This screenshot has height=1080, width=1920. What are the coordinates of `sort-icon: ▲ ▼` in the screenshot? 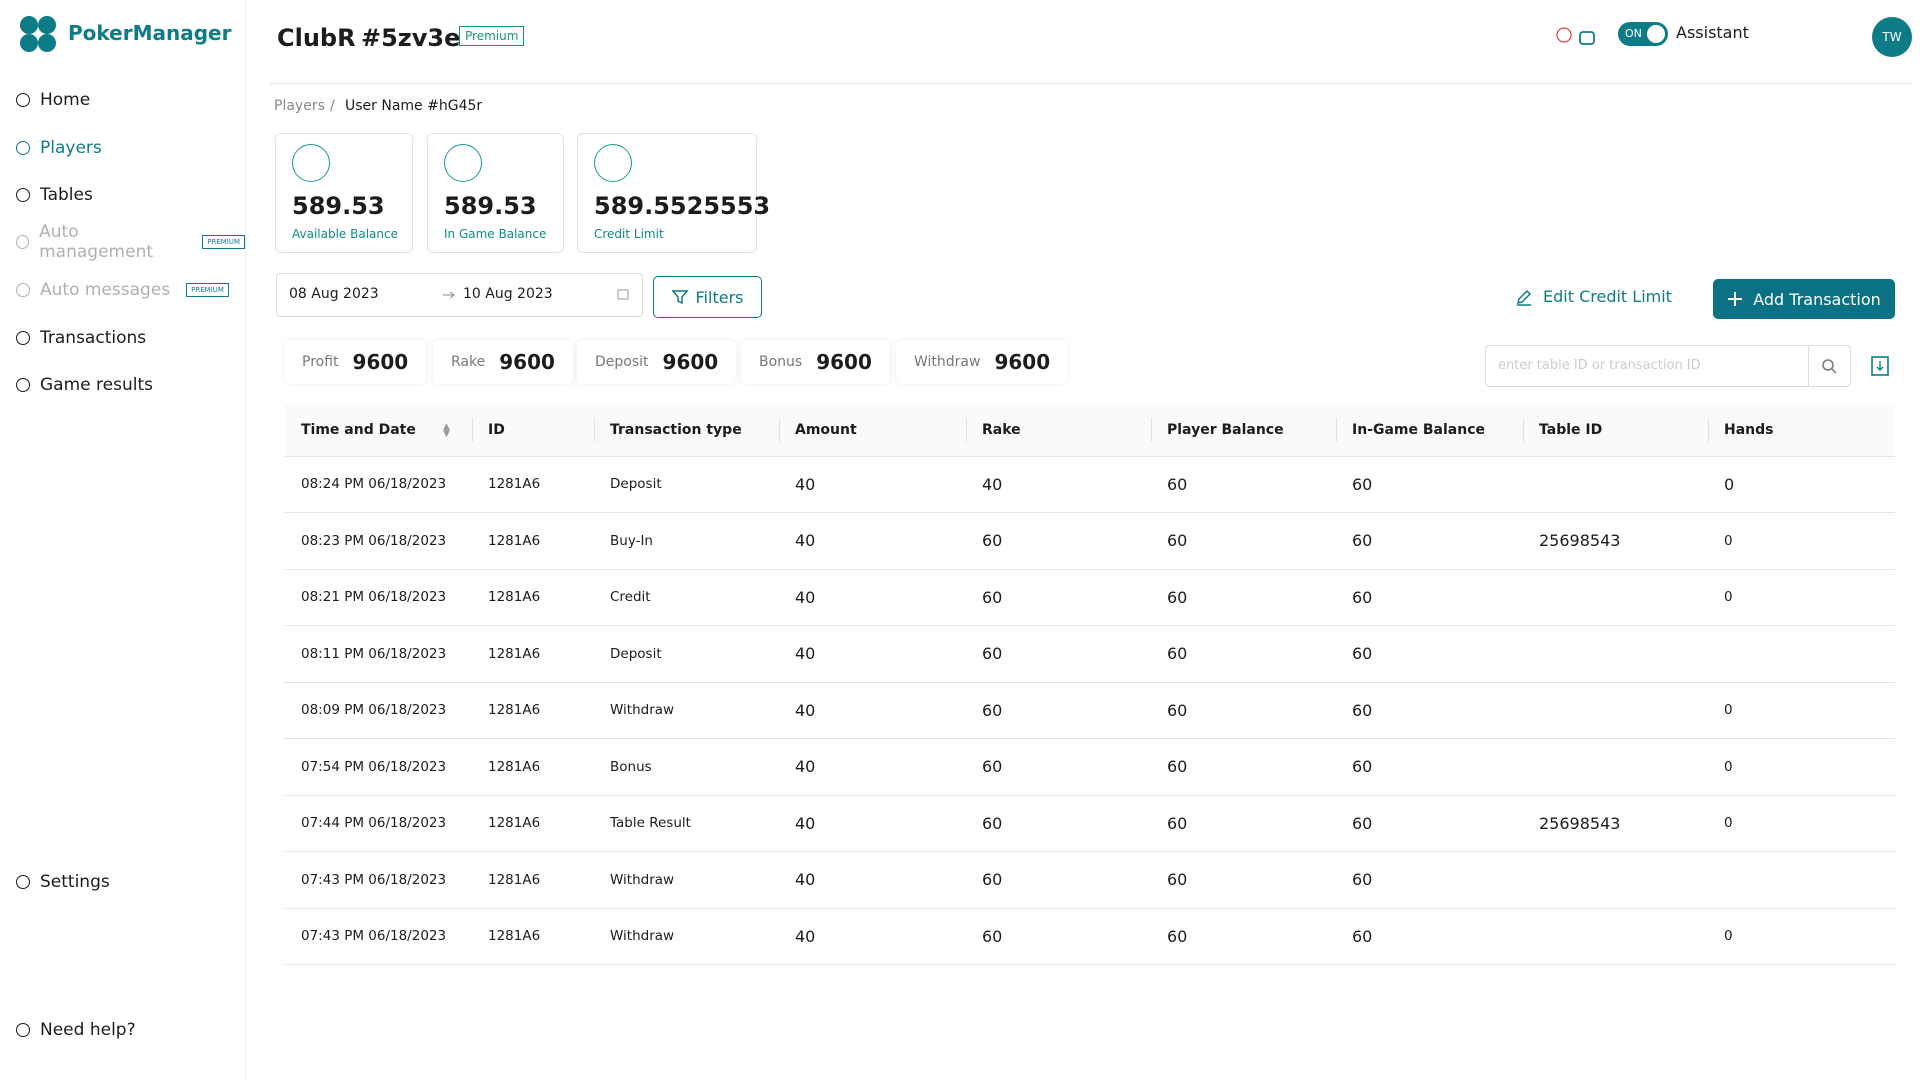 It's located at (446, 430).